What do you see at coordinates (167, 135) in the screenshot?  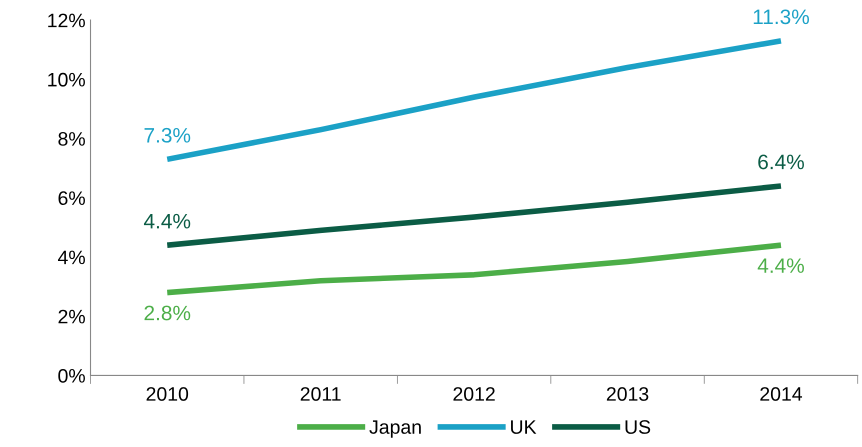 I see `data-label: 7.3%` at bounding box center [167, 135].